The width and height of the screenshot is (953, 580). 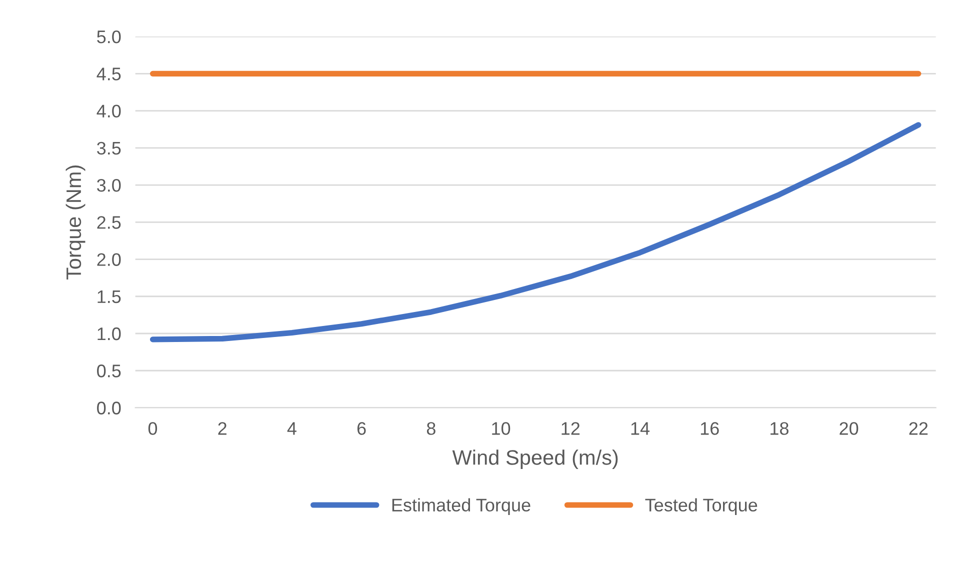 I want to click on y-tick-label: 3.5, so click(x=109, y=148).